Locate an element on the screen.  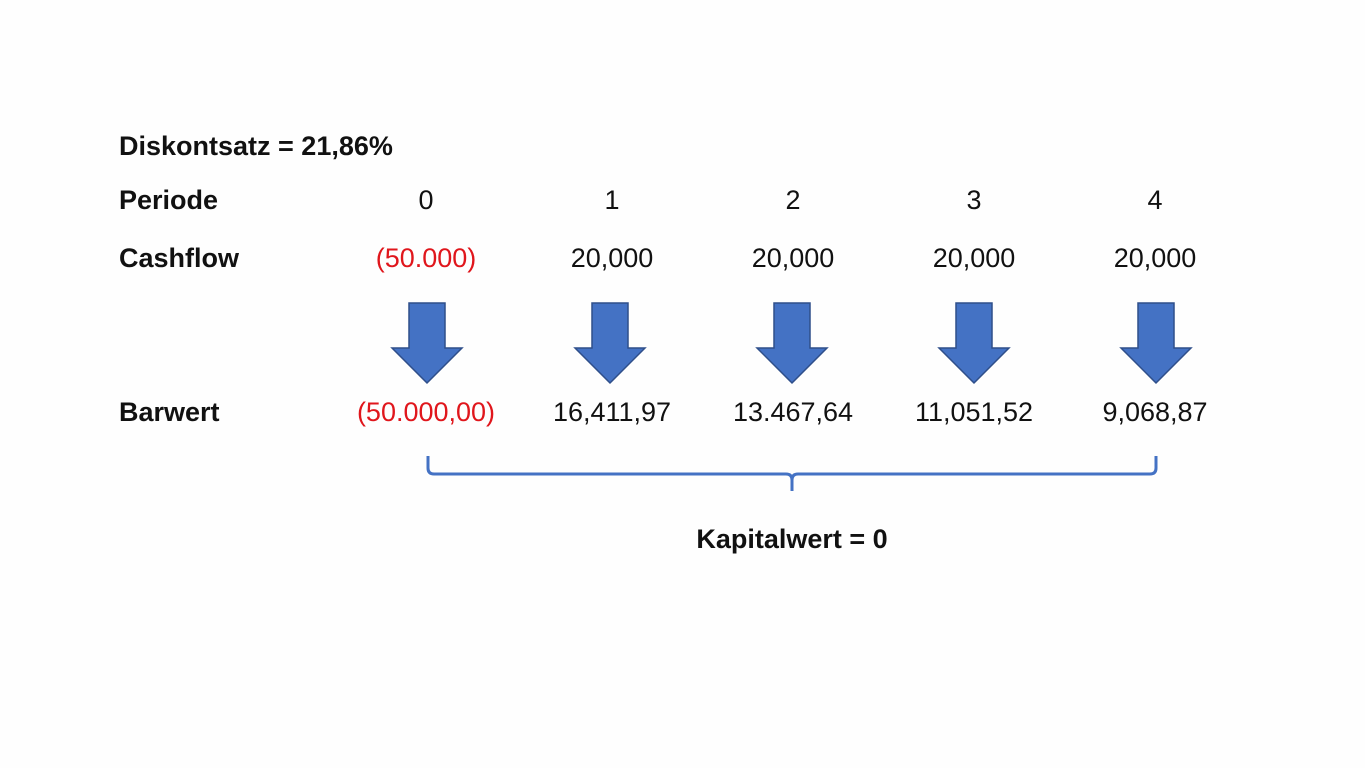
period: 2 is located at coordinates (792, 200).